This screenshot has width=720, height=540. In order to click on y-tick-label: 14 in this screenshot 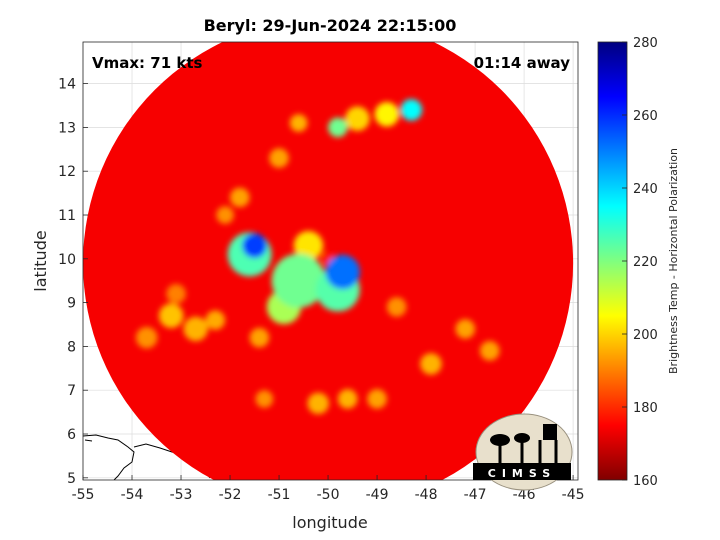, I will do `click(67, 85)`.